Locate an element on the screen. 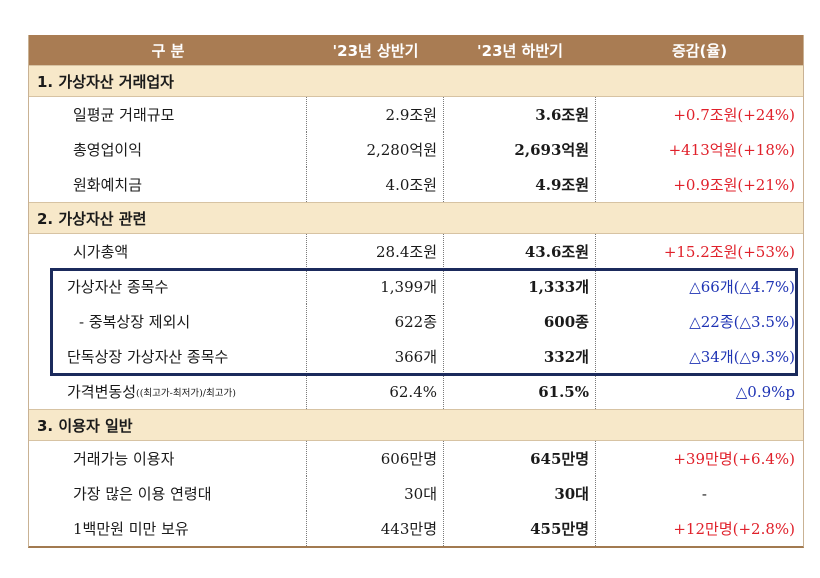 The height and width of the screenshot is (578, 820). second-half-value: 4.9조원 is located at coordinates (520, 184).